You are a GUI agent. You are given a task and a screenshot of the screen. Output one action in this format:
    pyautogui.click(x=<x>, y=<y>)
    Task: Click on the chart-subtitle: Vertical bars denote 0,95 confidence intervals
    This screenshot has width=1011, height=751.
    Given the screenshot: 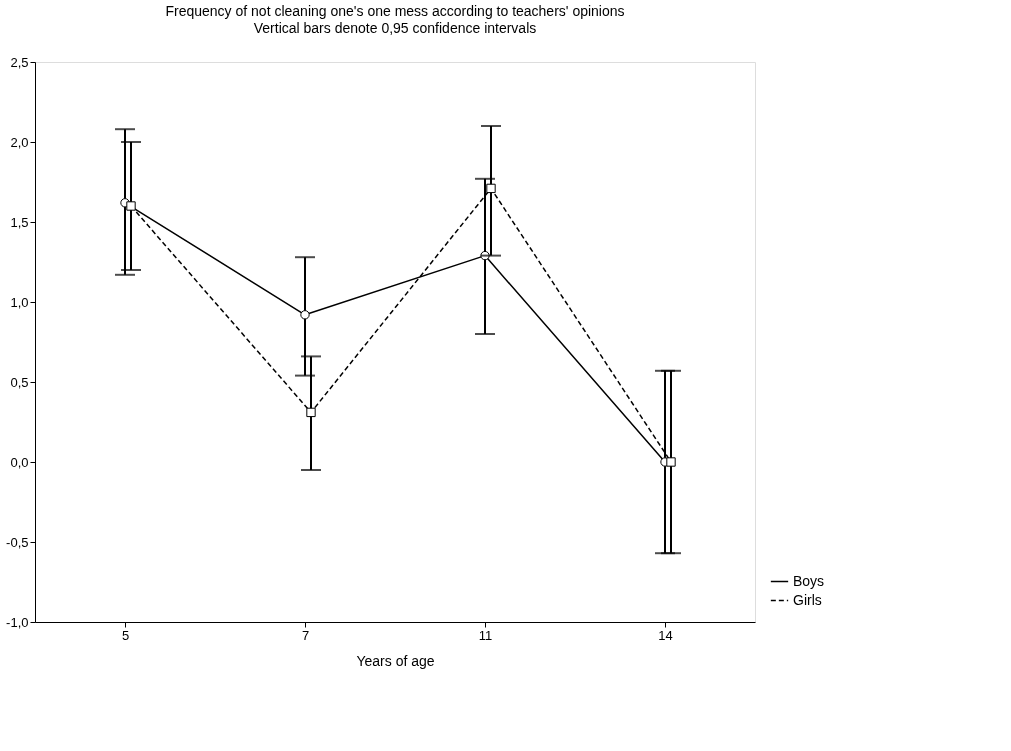 What is the action you would take?
    pyautogui.click(x=395, y=28)
    